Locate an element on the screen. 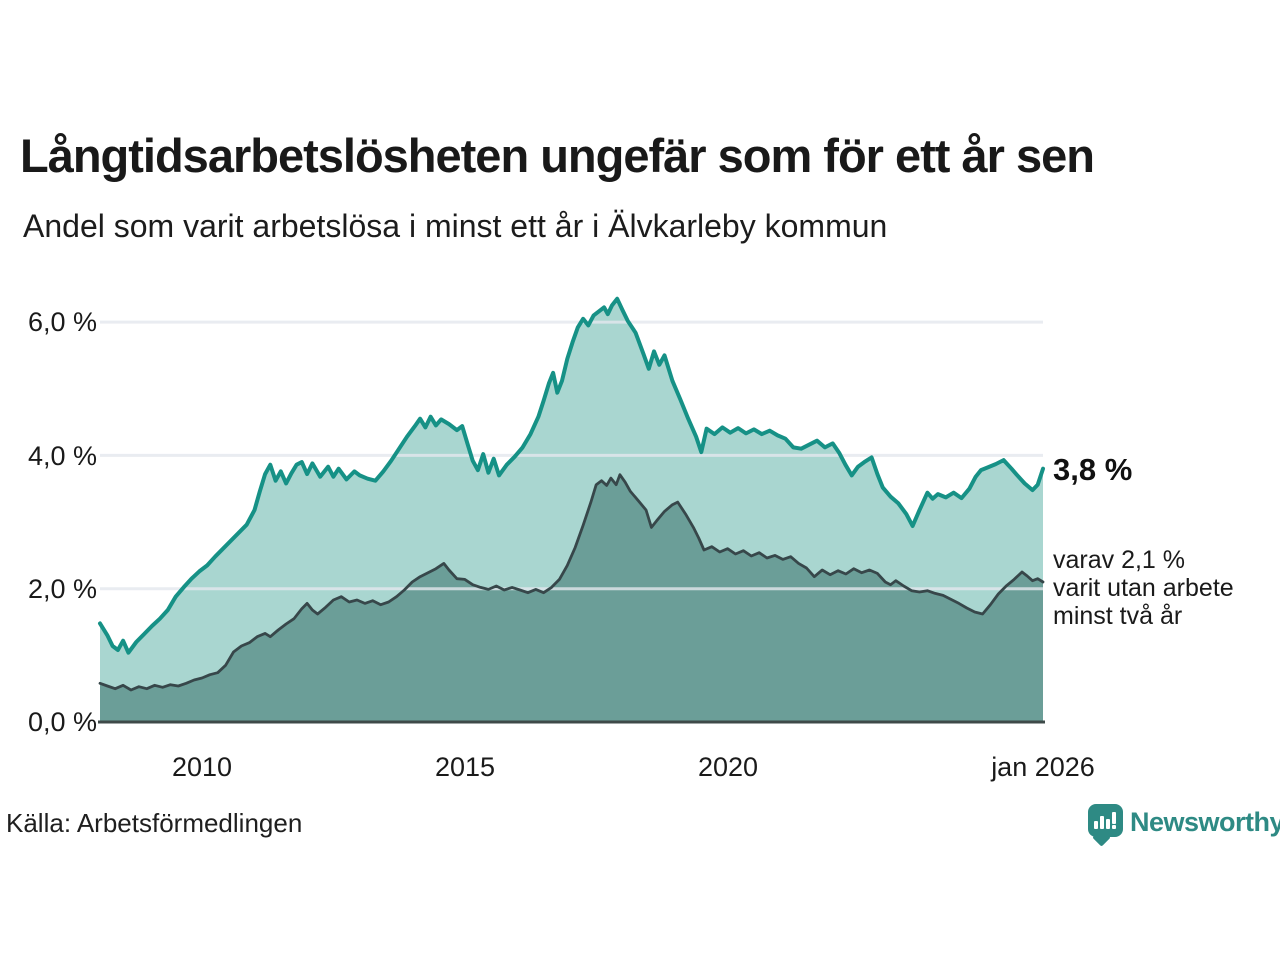 Image resolution: width=1280 pixels, height=960 pixels. newsworthy-logo: Newsworthy is located at coordinates (1184, 828).